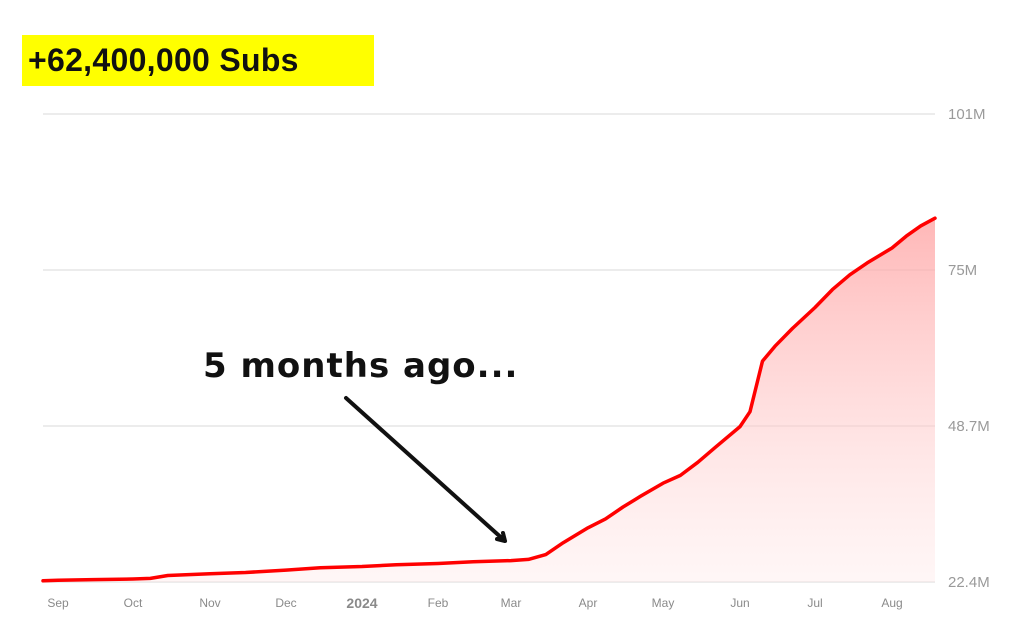 The height and width of the screenshot is (629, 1034). Describe the element at coordinates (891, 603) in the screenshot. I see `x-tick-label: Aug` at that location.